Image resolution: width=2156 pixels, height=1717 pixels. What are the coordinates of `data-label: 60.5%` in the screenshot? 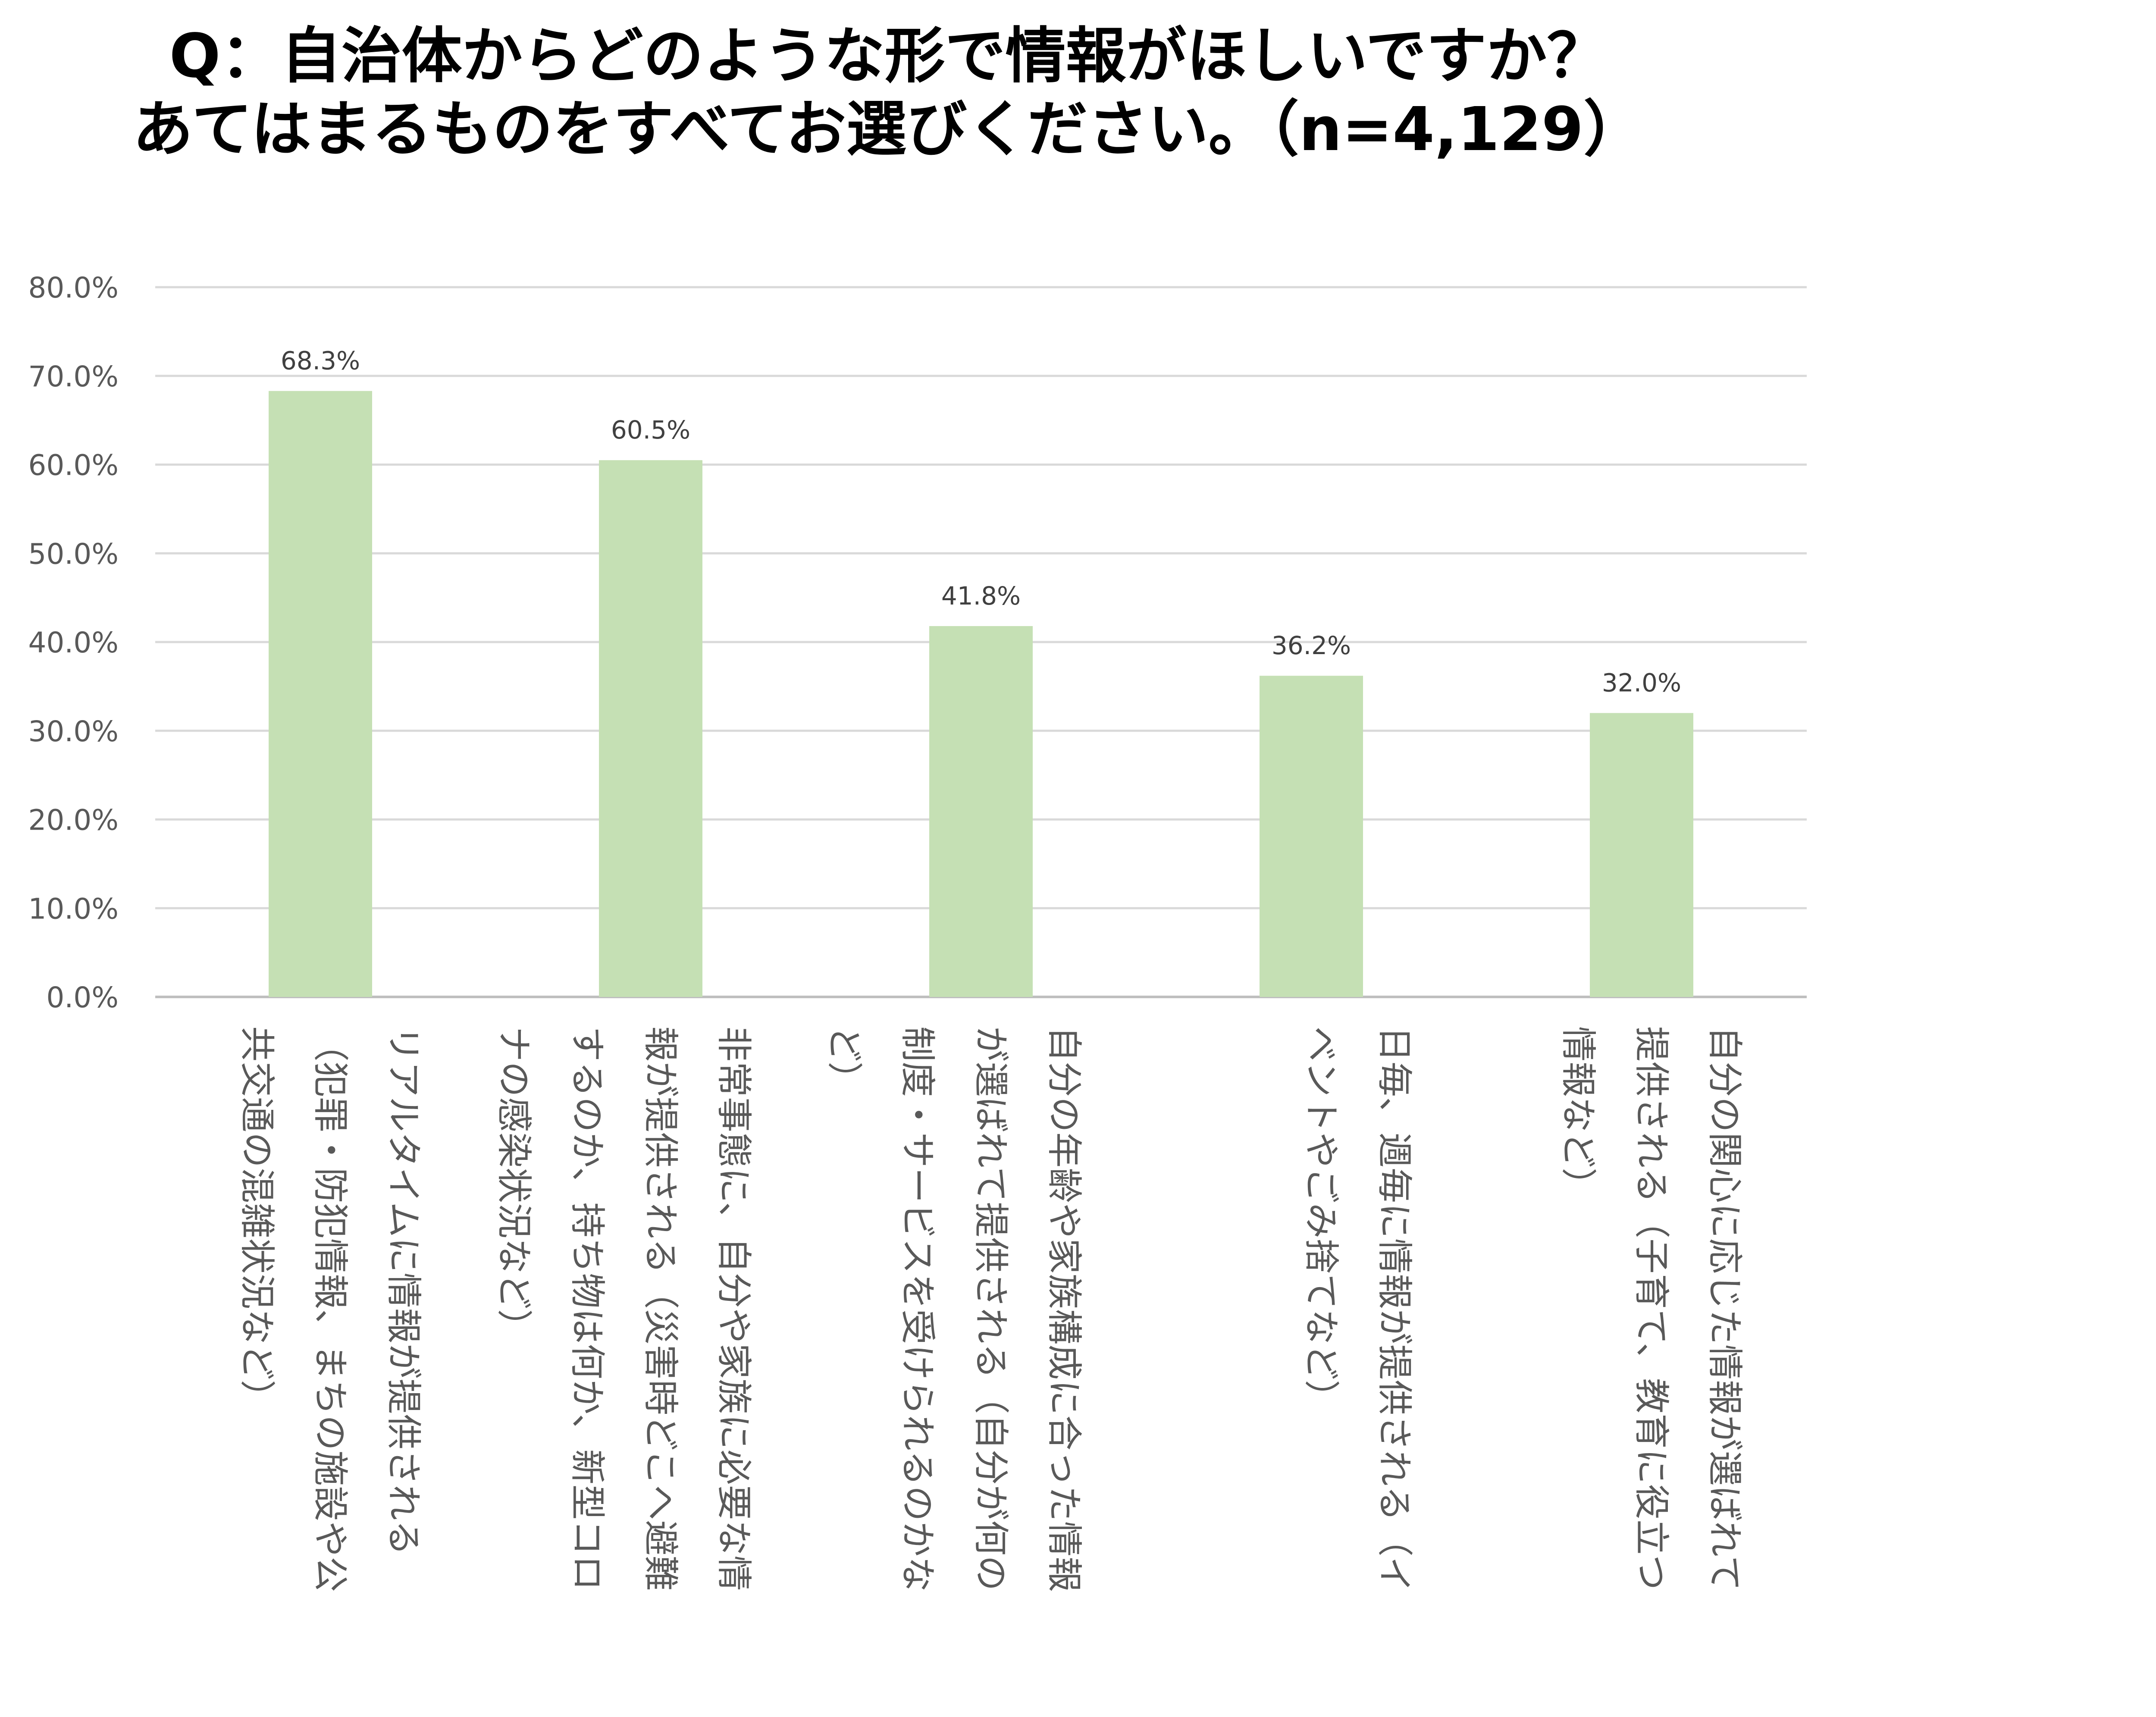 It's located at (650, 430).